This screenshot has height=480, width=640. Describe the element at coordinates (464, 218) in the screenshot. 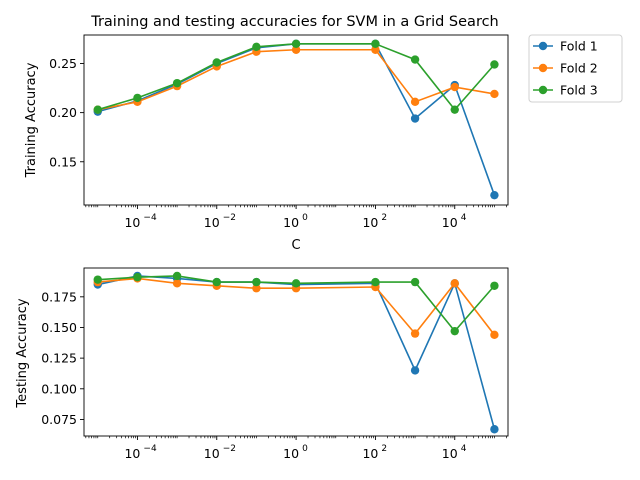

I see `train-xtick-exponent: 4` at that location.